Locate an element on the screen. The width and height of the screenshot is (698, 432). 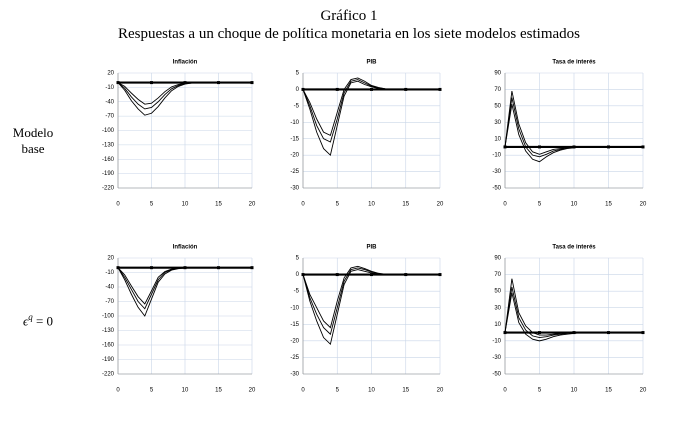
chart-title: PIB is located at coordinates (371, 248).